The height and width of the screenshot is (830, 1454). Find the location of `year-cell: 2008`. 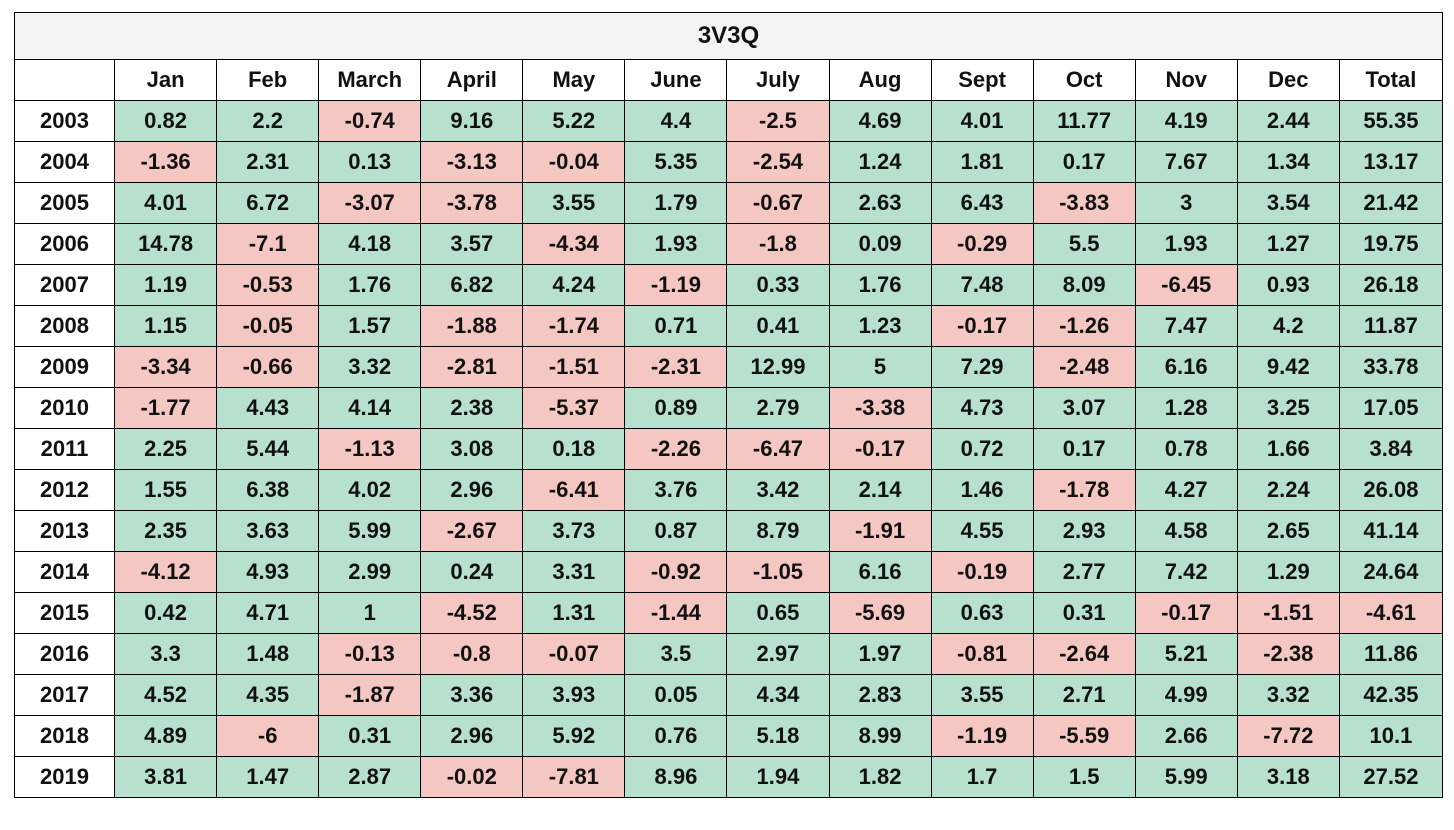

year-cell: 2008 is located at coordinates (64, 326).